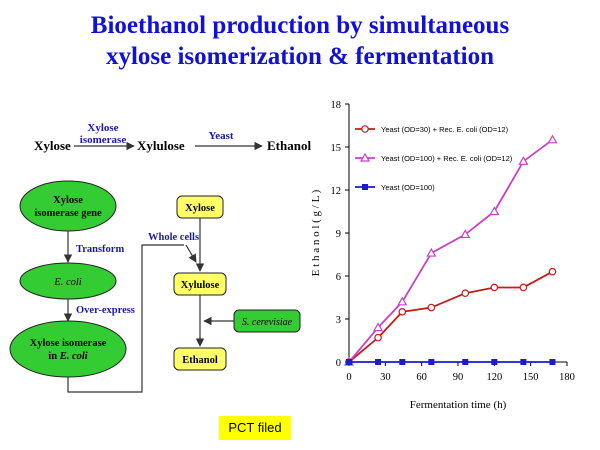  I want to click on y-tick-label: 12, so click(336, 191).